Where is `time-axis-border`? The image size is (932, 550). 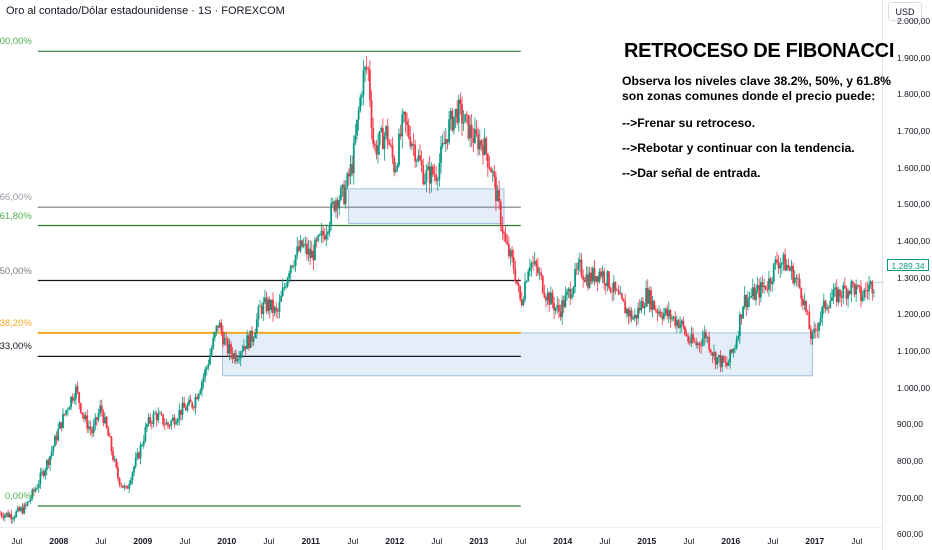 time-axis-border is located at coordinates (441, 527).